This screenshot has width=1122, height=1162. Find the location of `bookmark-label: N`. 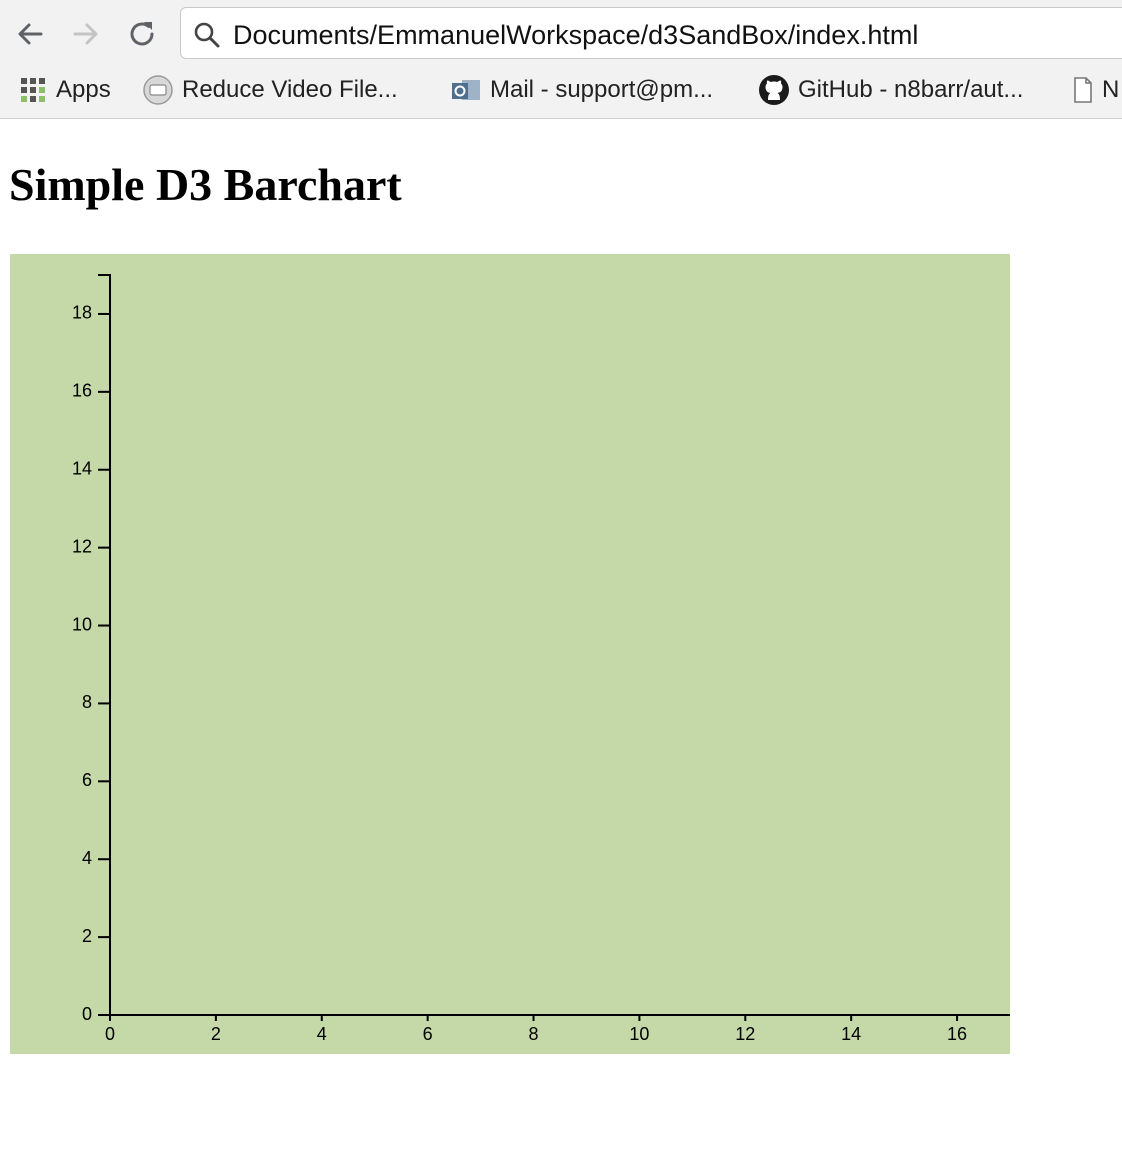

bookmark-label: N is located at coordinates (1111, 89).